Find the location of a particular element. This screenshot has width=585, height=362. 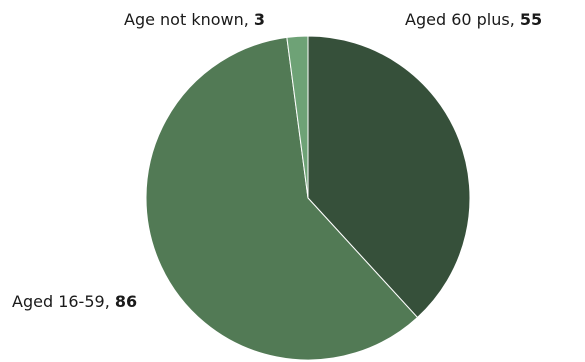

slice-value-age-not-known: 3 is located at coordinates (259, 19).